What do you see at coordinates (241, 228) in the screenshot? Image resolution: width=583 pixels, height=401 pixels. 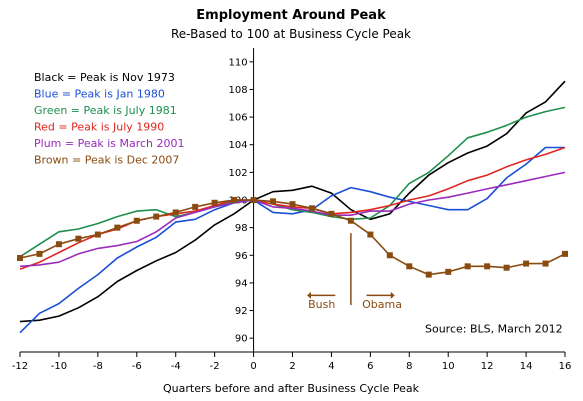 I see `y-tick-label: 98` at bounding box center [241, 228].